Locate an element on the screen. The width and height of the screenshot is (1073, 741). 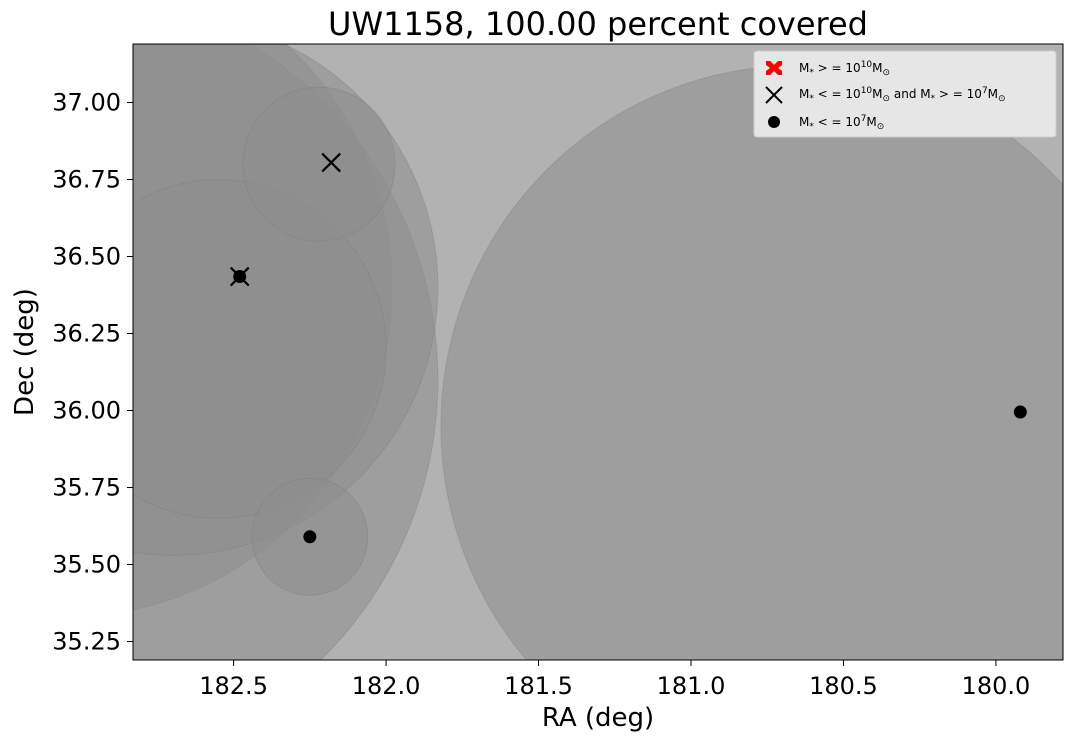
black-dot-icon is located at coordinates (774, 122).